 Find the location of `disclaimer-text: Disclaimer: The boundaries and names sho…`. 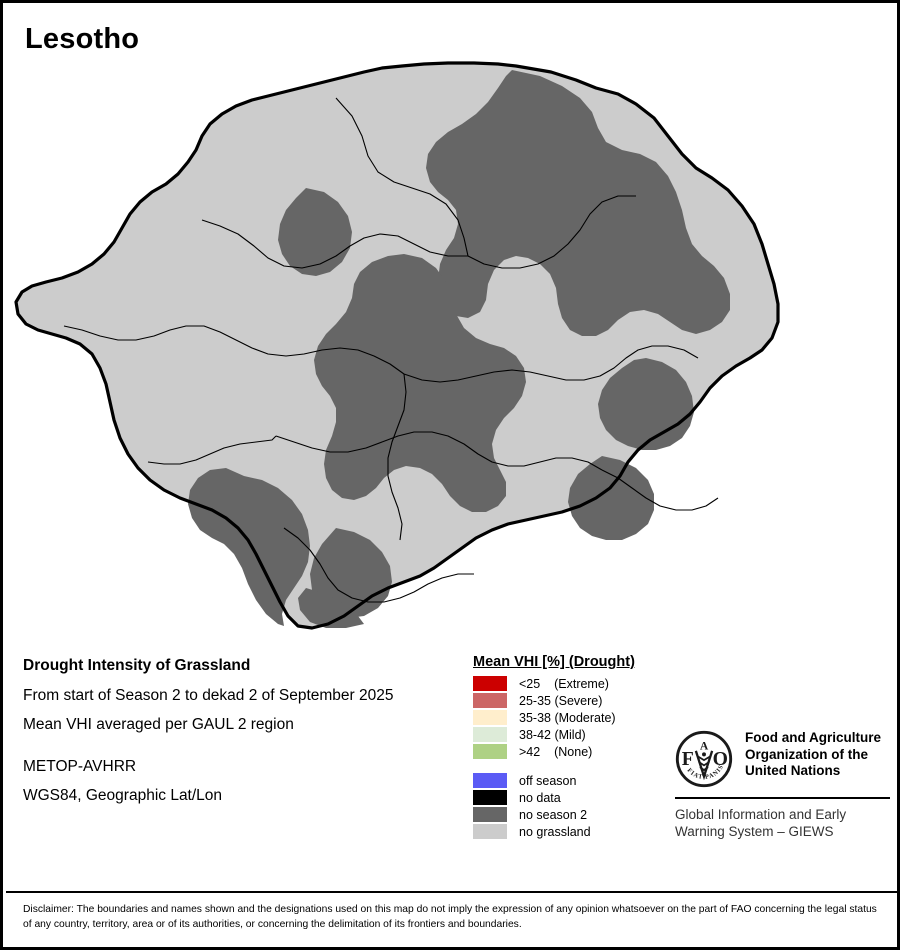

disclaimer-text: Disclaimer: The boundaries and names sho… is located at coordinates (450, 917).